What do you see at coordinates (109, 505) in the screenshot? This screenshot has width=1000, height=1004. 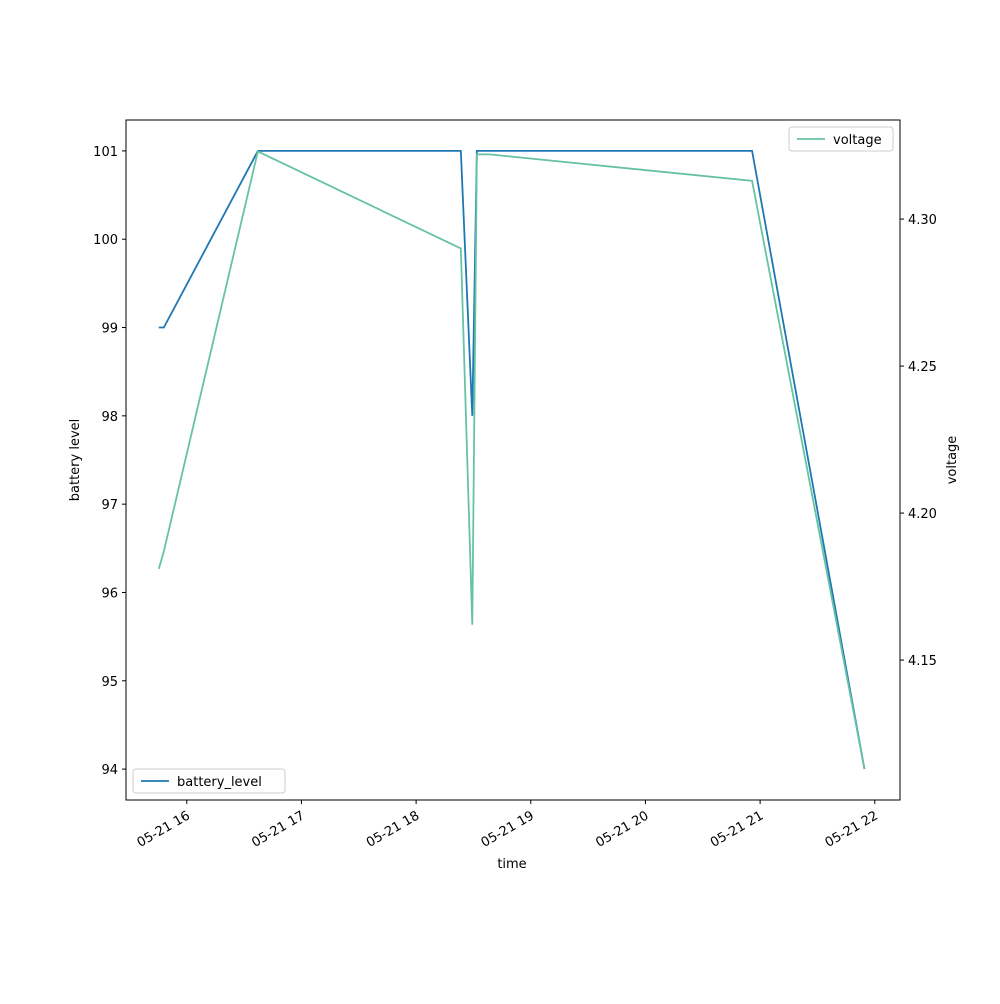 I see `y-tick-label: 97` at bounding box center [109, 505].